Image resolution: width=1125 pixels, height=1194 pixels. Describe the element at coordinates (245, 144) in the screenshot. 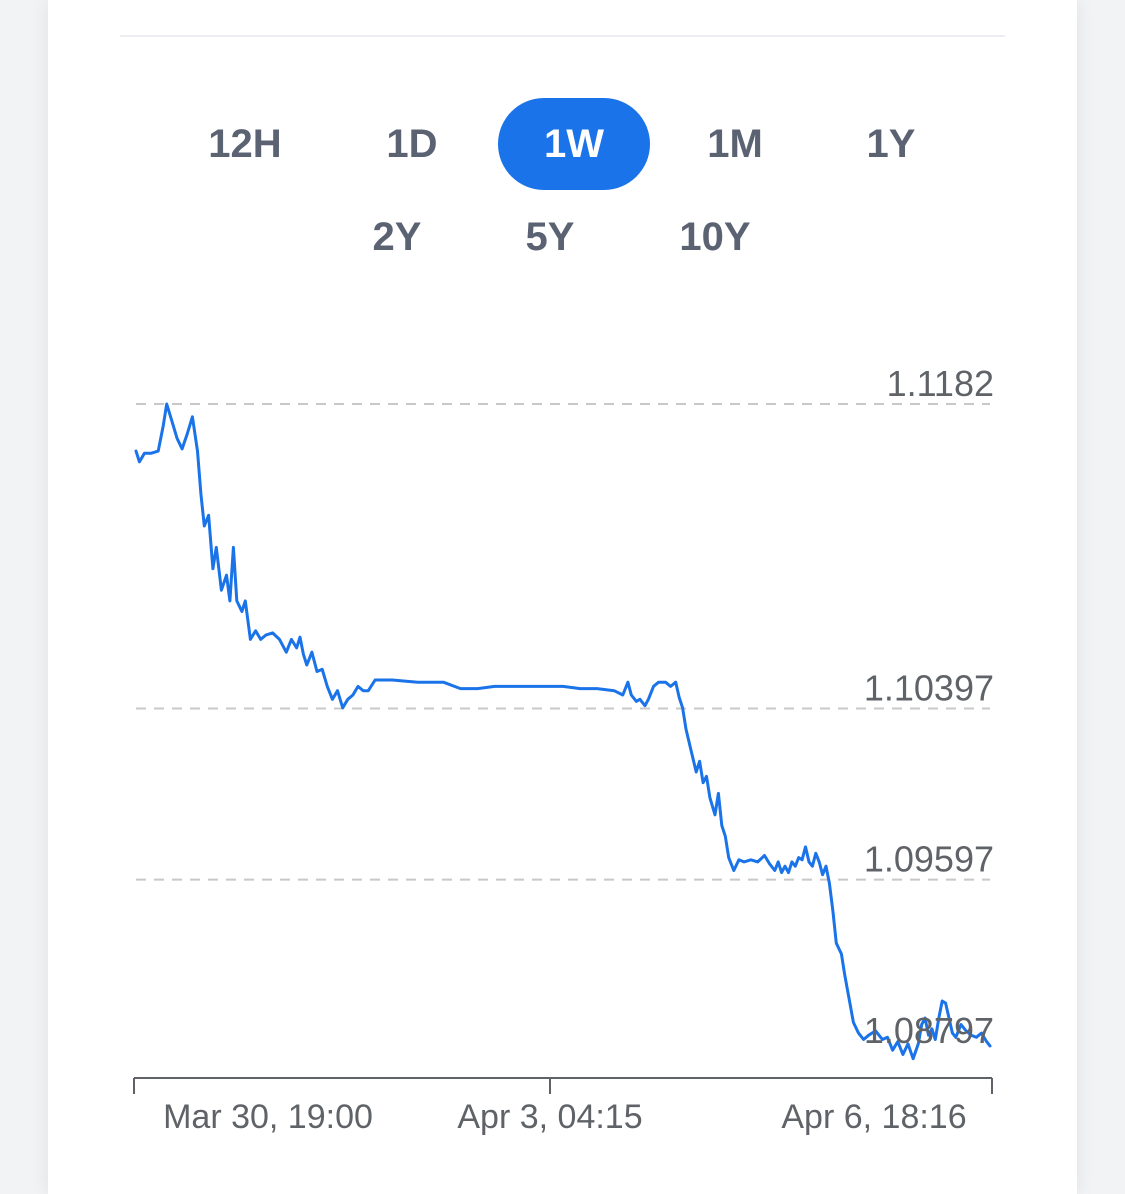

I see `range-button-12h: 12H` at that location.